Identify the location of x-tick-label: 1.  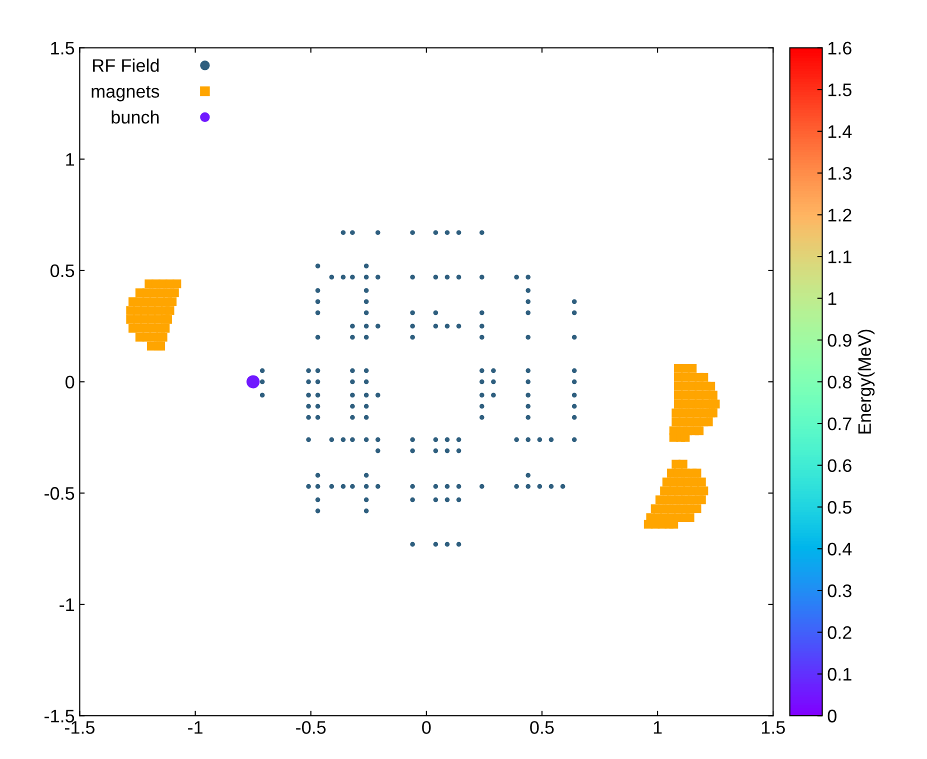
(658, 727).